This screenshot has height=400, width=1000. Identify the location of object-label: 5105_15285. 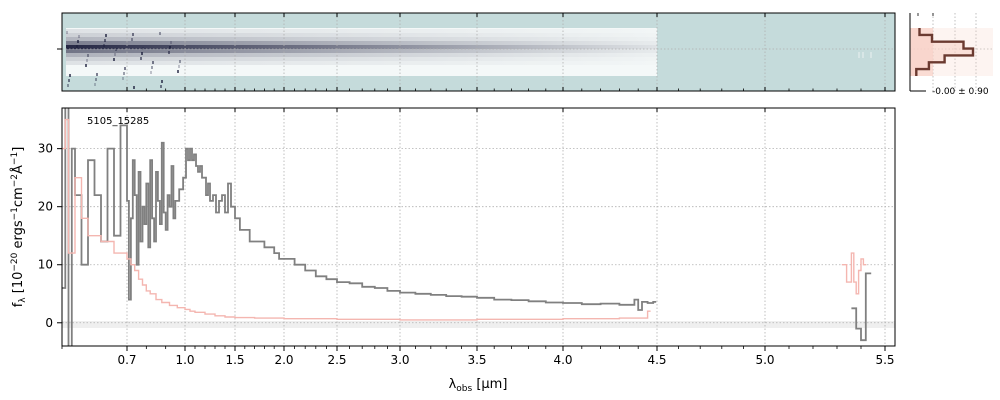
(118, 121).